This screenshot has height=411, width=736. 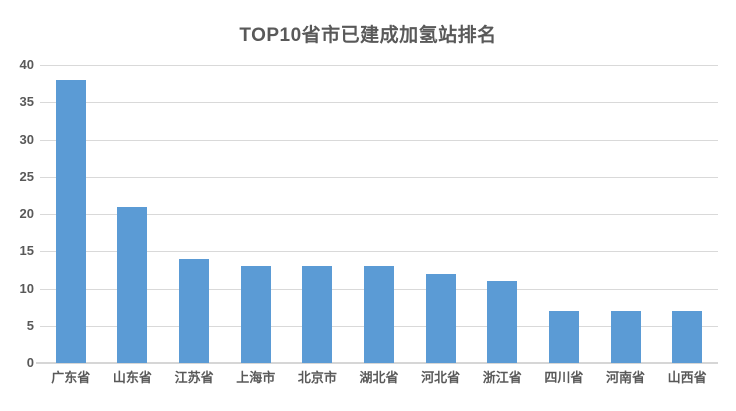 What do you see at coordinates (30, 325) in the screenshot?
I see `y-axis-tick-label: 5` at bounding box center [30, 325].